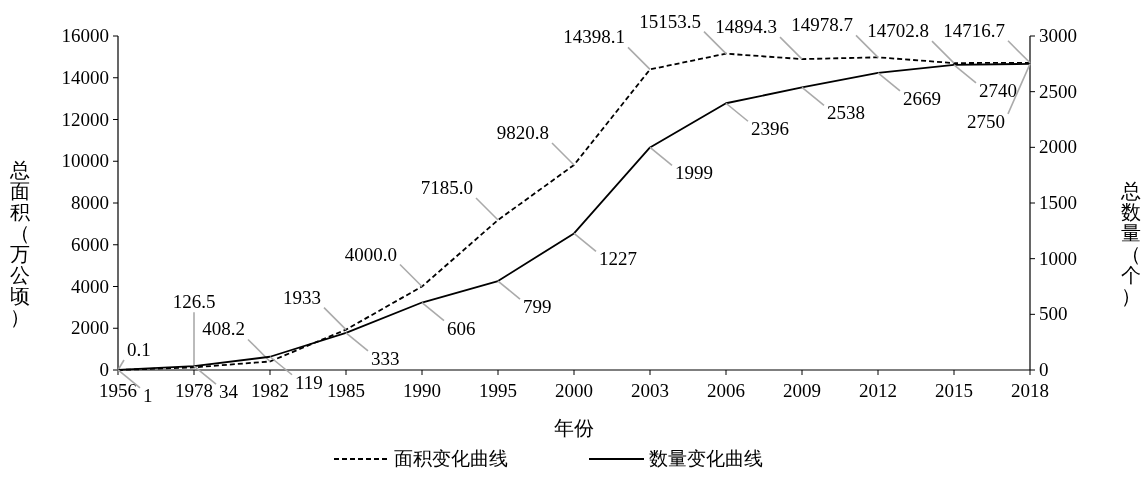 Image resolution: width=1147 pixels, height=479 pixels. Describe the element at coordinates (451, 458) in the screenshot. I see `legend-label: 面积变化曲线` at that location.